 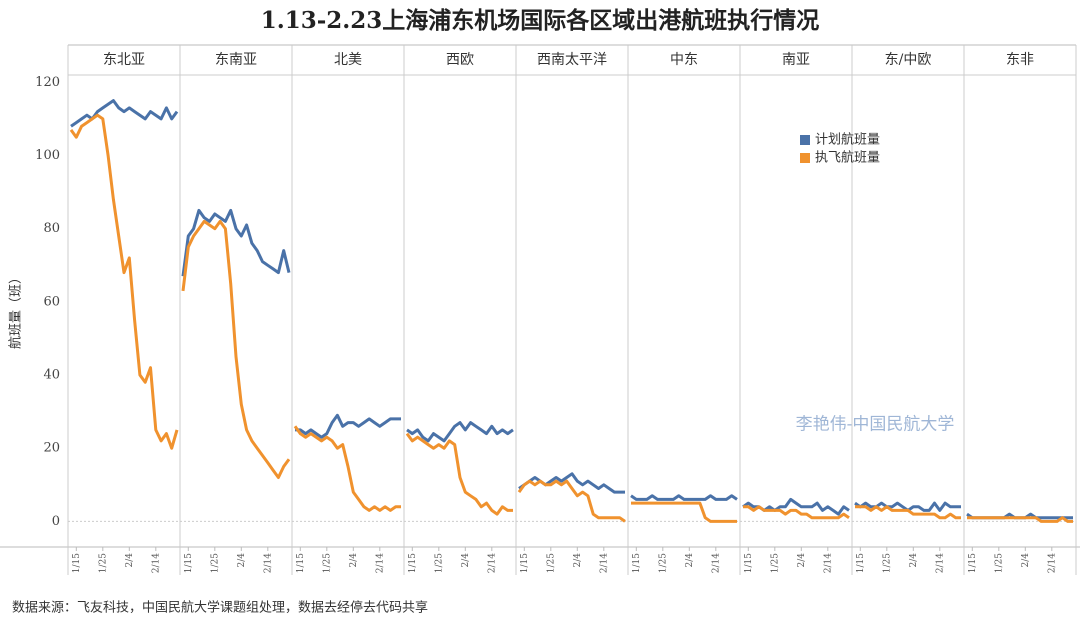 What do you see at coordinates (1020, 60) in the screenshot?
I see `panel-label: 东非` at bounding box center [1020, 60].